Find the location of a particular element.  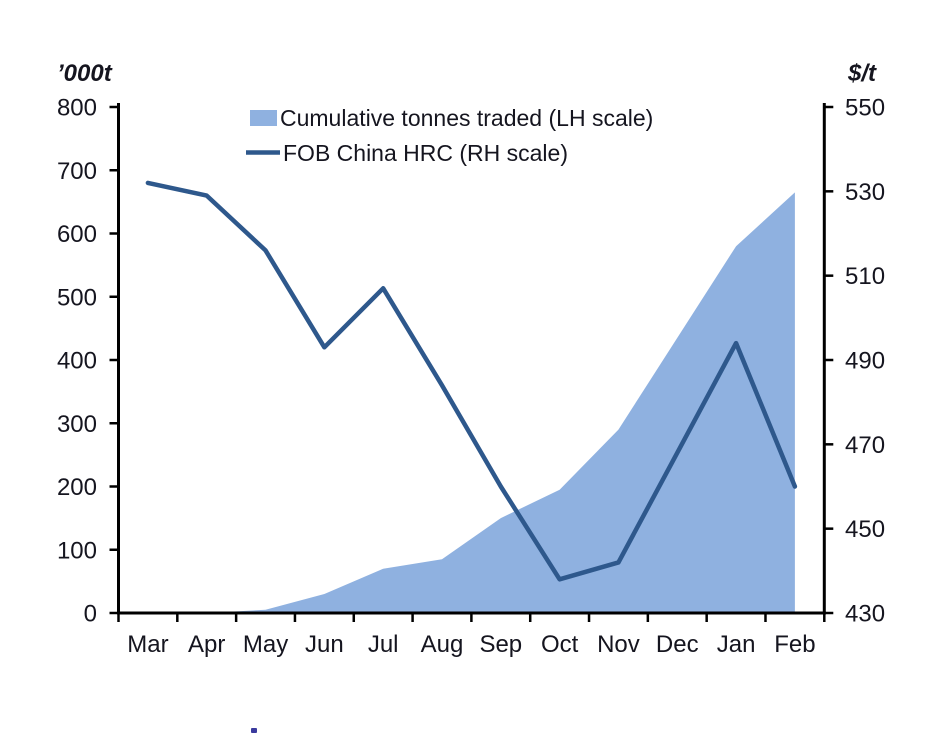

x-axis-month-label: Feb is located at coordinates (794, 644).